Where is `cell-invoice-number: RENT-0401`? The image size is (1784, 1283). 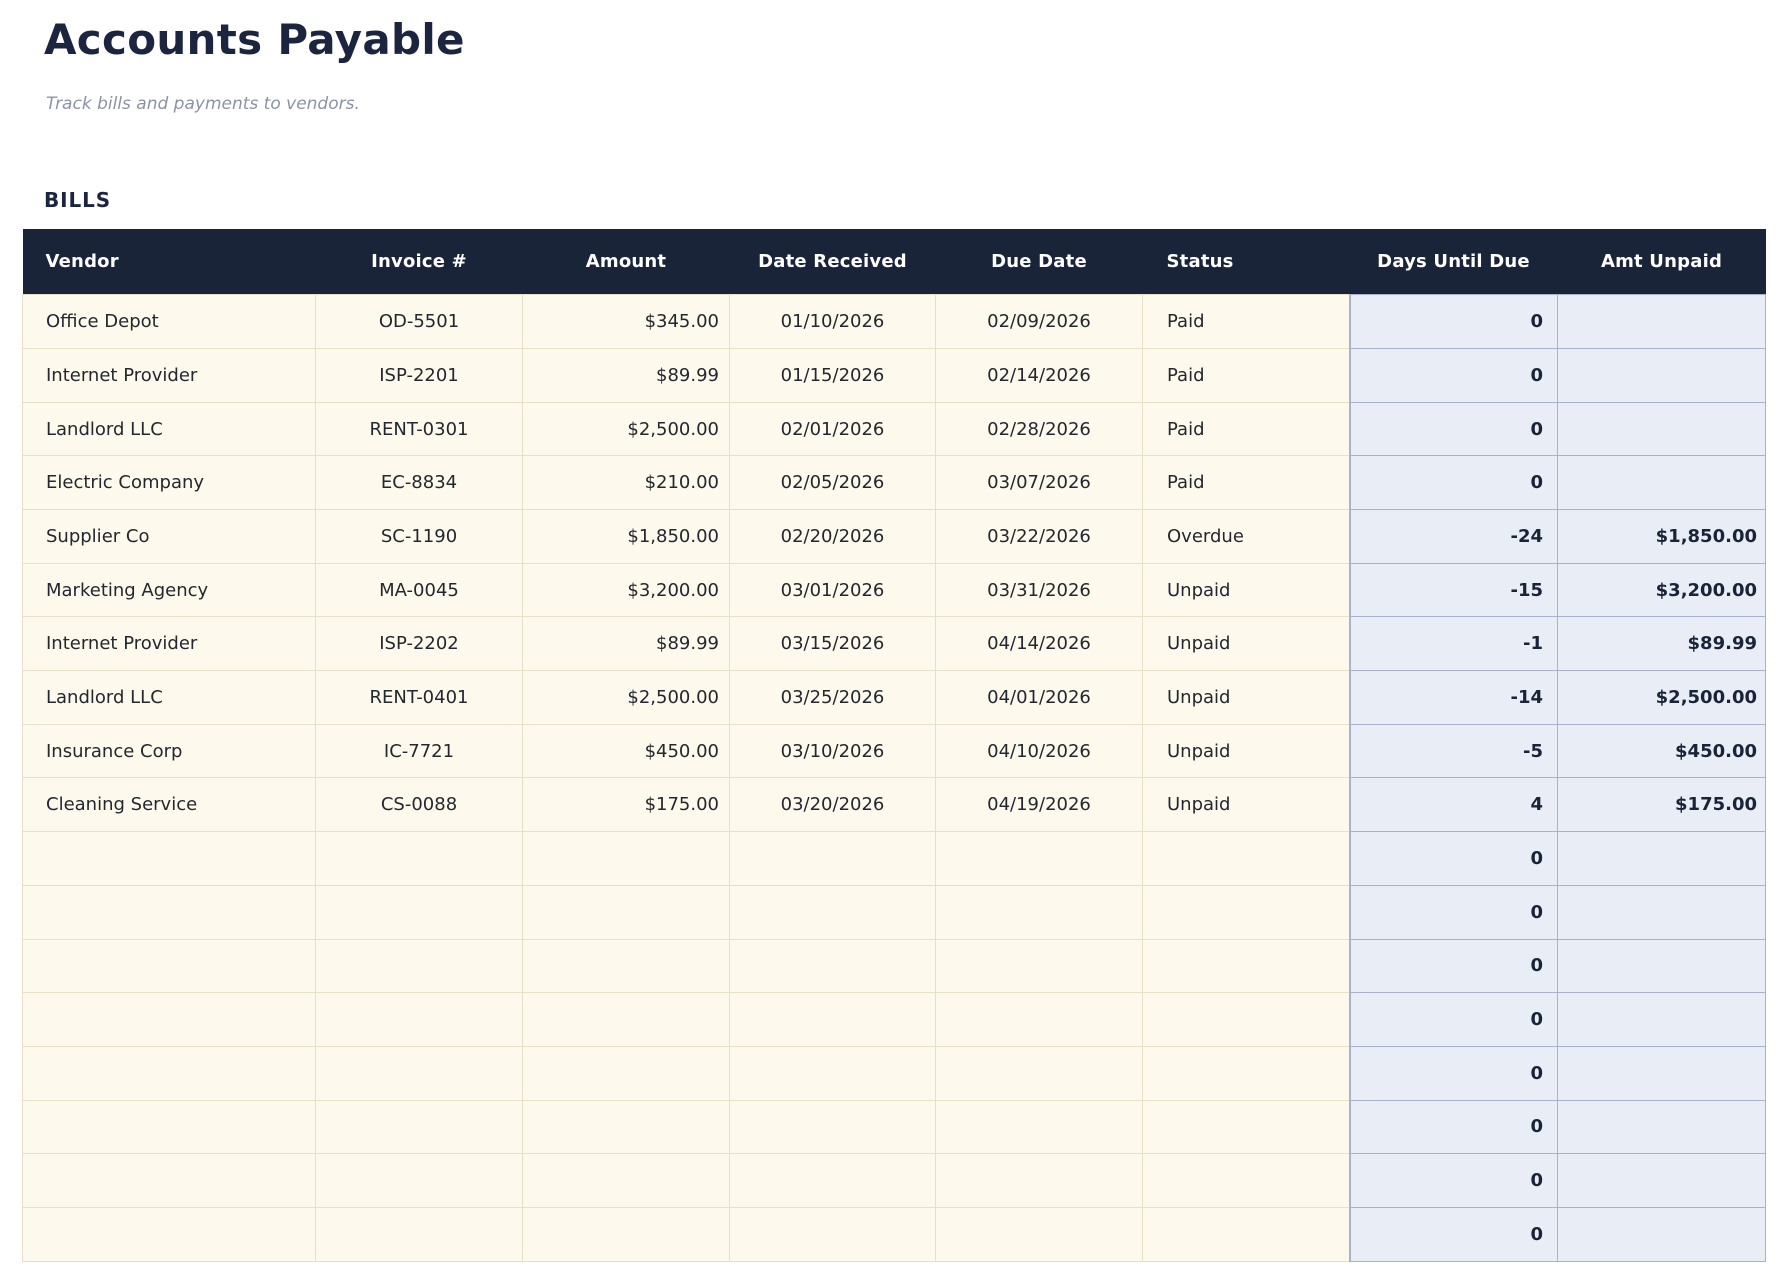 cell-invoice-number: RENT-0401 is located at coordinates (419, 697).